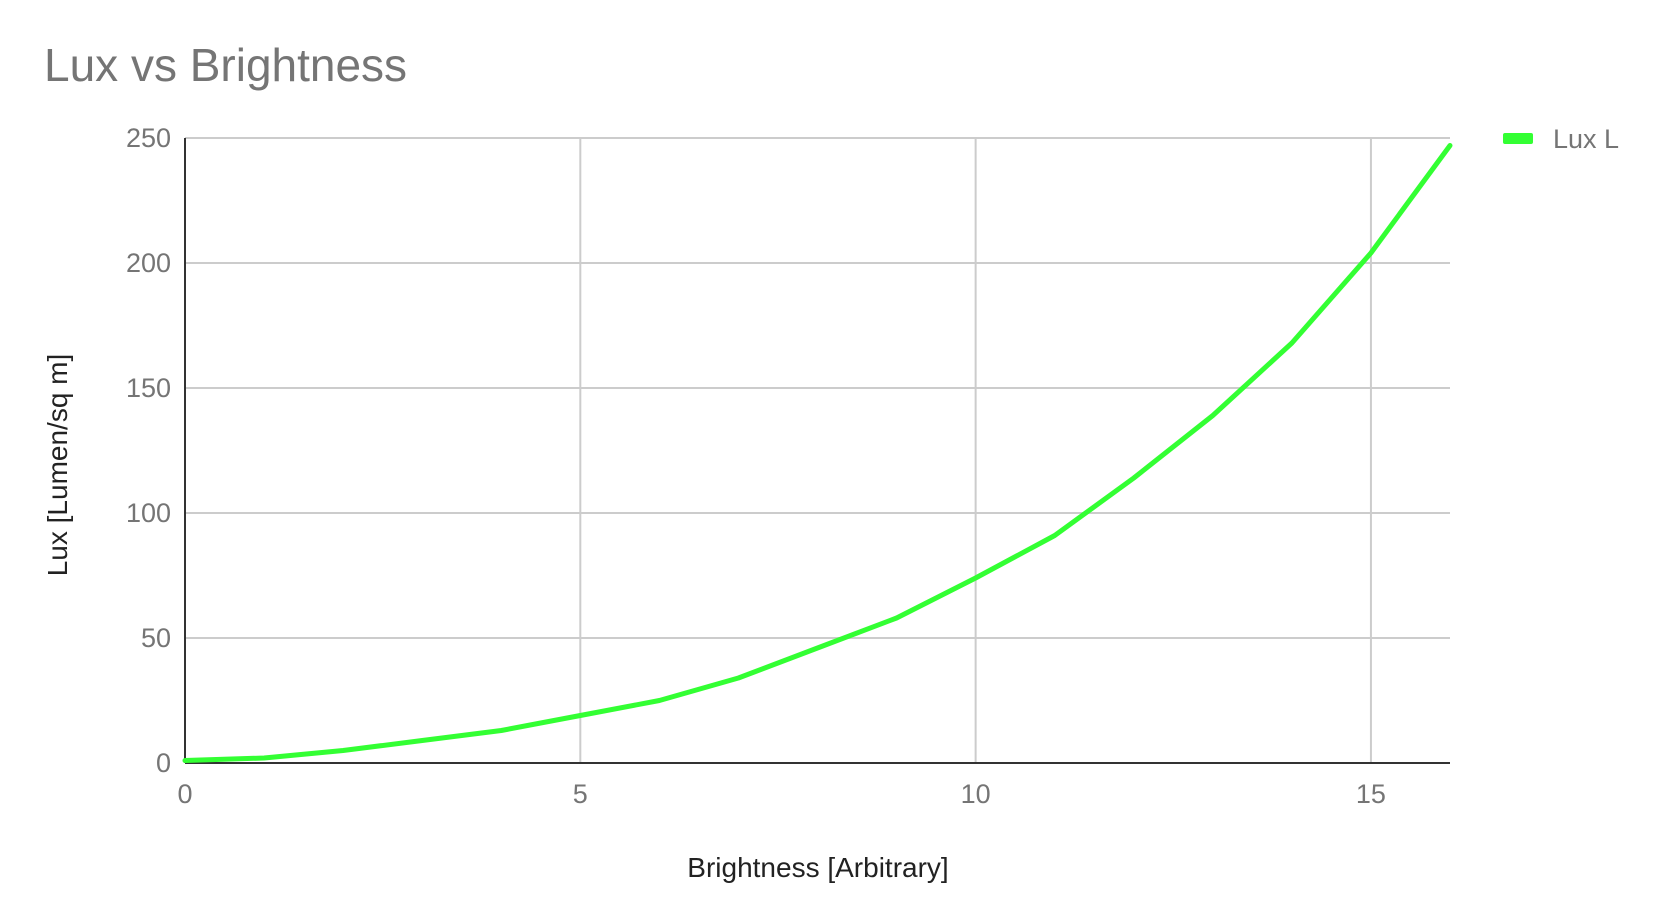 The height and width of the screenshot is (924, 1656). What do you see at coordinates (184, 794) in the screenshot?
I see `x-tick-label: 0` at bounding box center [184, 794].